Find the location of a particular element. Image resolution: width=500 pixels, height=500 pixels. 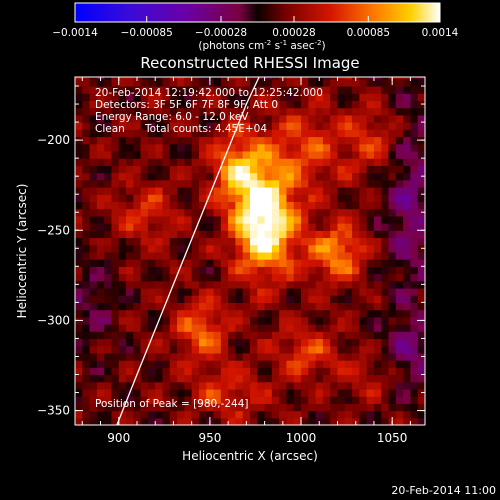

annotation-total-counts: Total counts: 4.45E+04 is located at coordinates (205, 129).